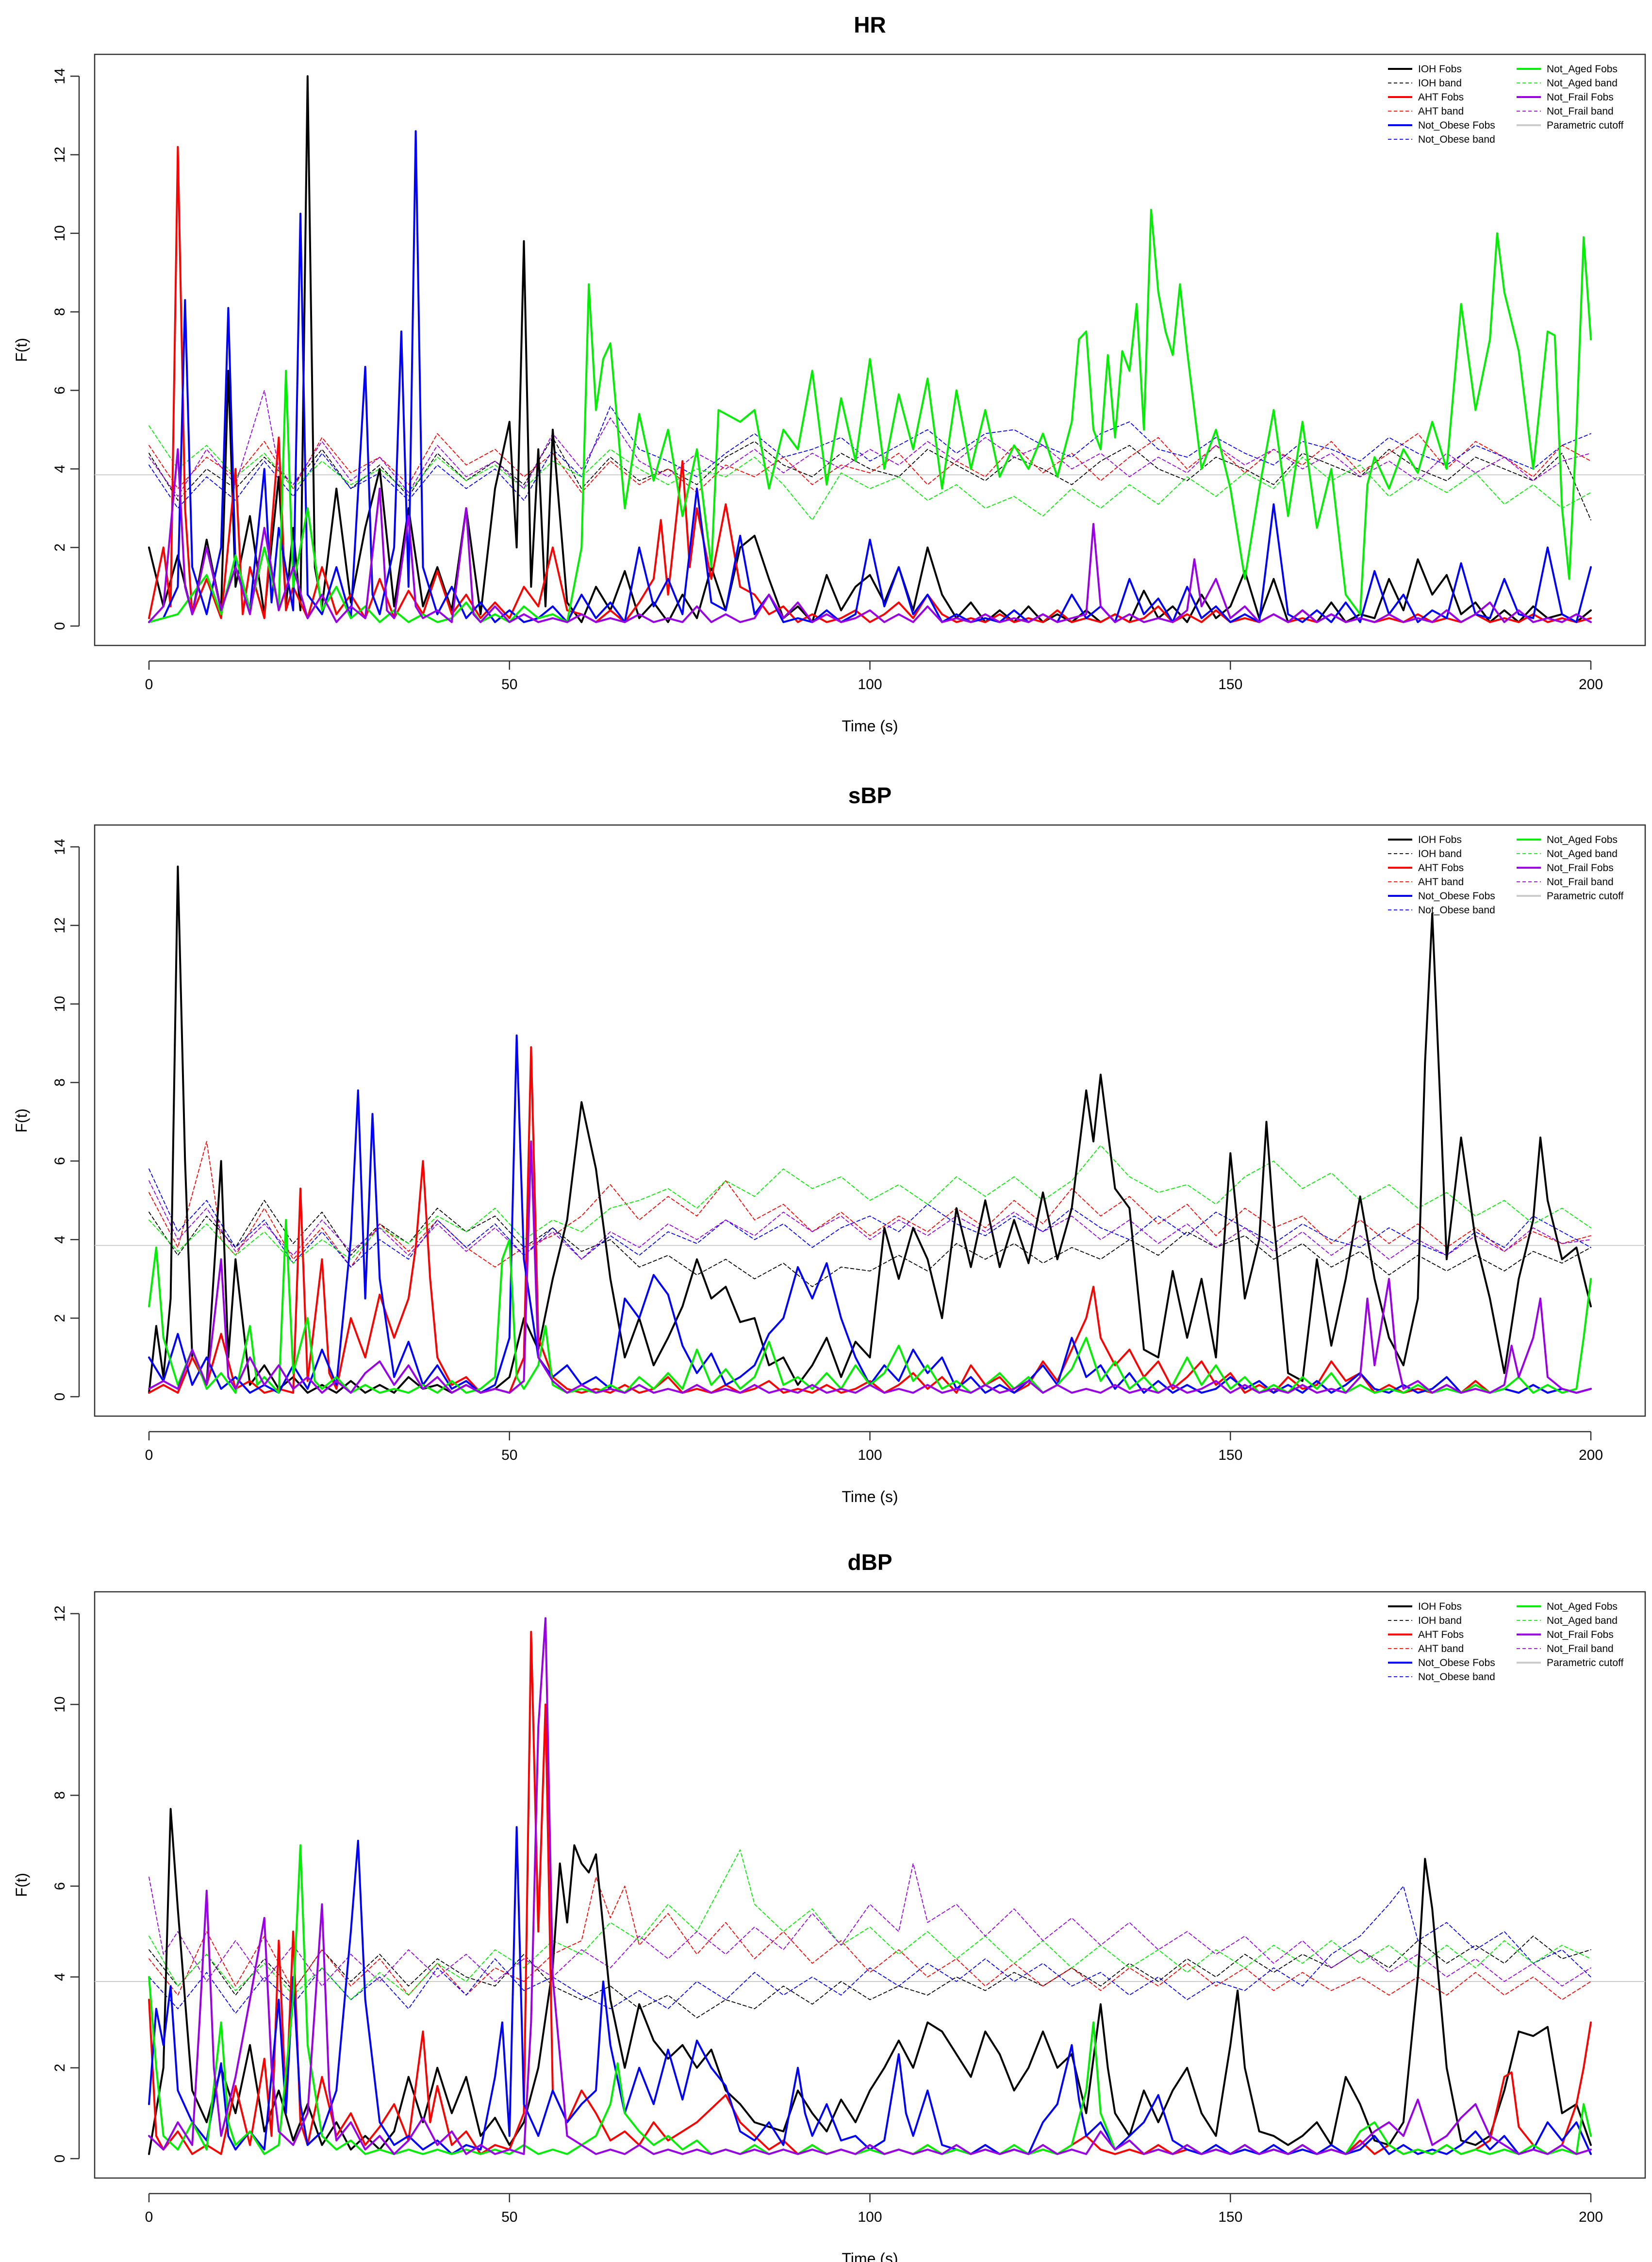 The width and height of the screenshot is (1652, 2262). Describe the element at coordinates (870, 1563) in the screenshot. I see `chart-title: dBP` at that location.